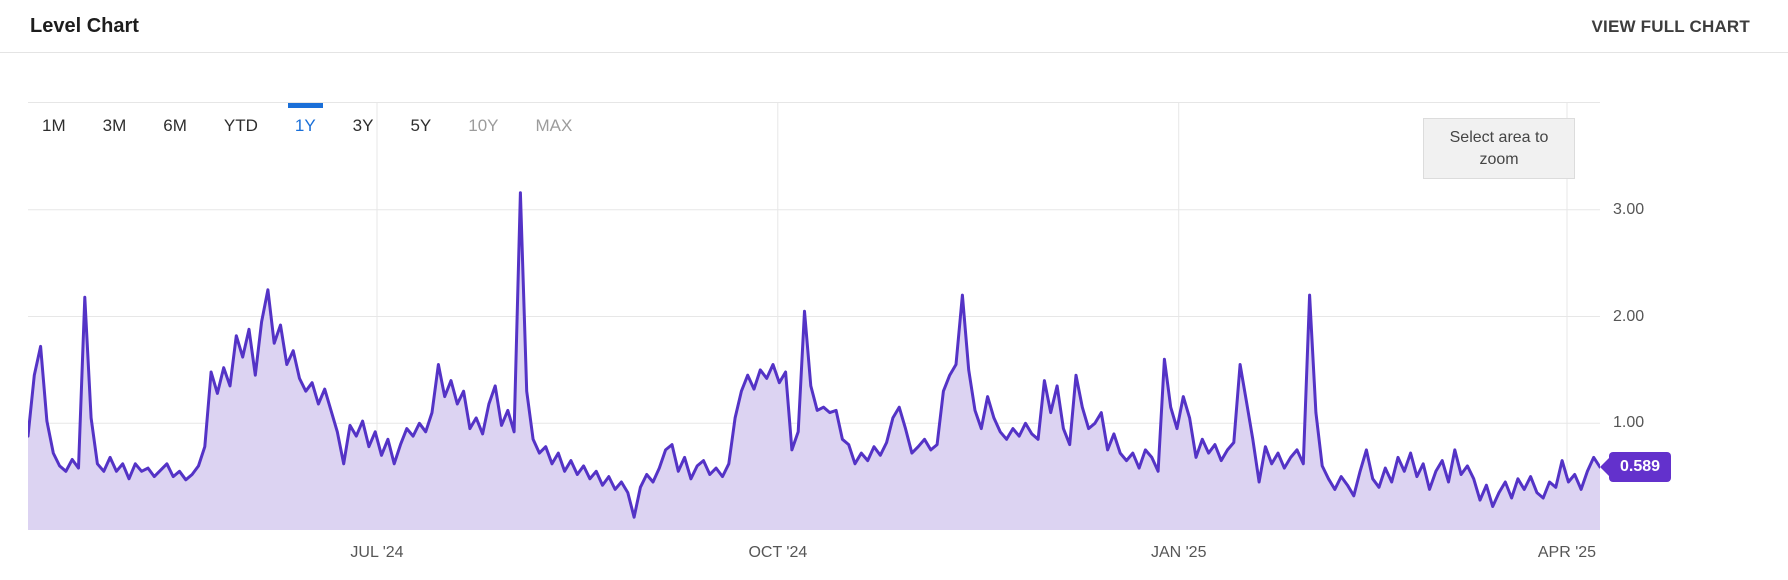 Image resolution: width=1788 pixels, height=580 pixels. I want to click on x-axis-label: OCT '24, so click(778, 552).